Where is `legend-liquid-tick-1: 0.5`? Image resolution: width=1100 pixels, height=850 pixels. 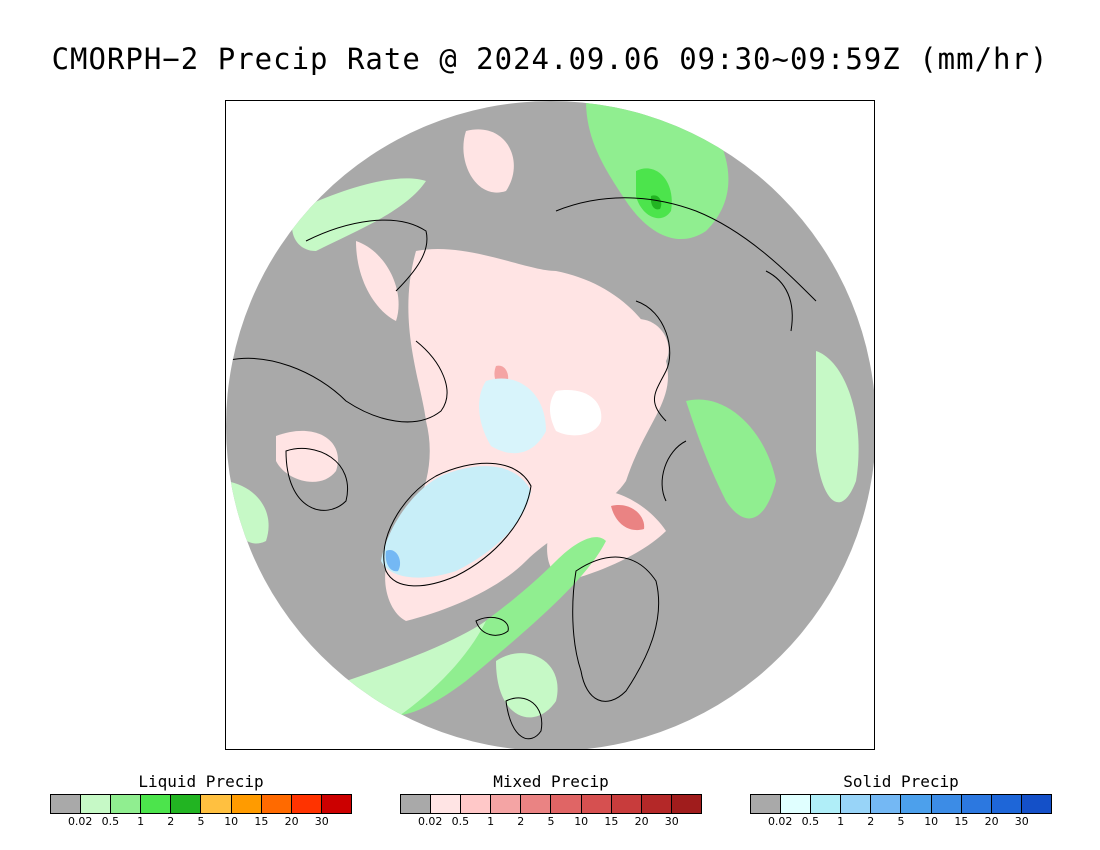
legend-liquid-tick-1: 0.5 is located at coordinates (110, 821).